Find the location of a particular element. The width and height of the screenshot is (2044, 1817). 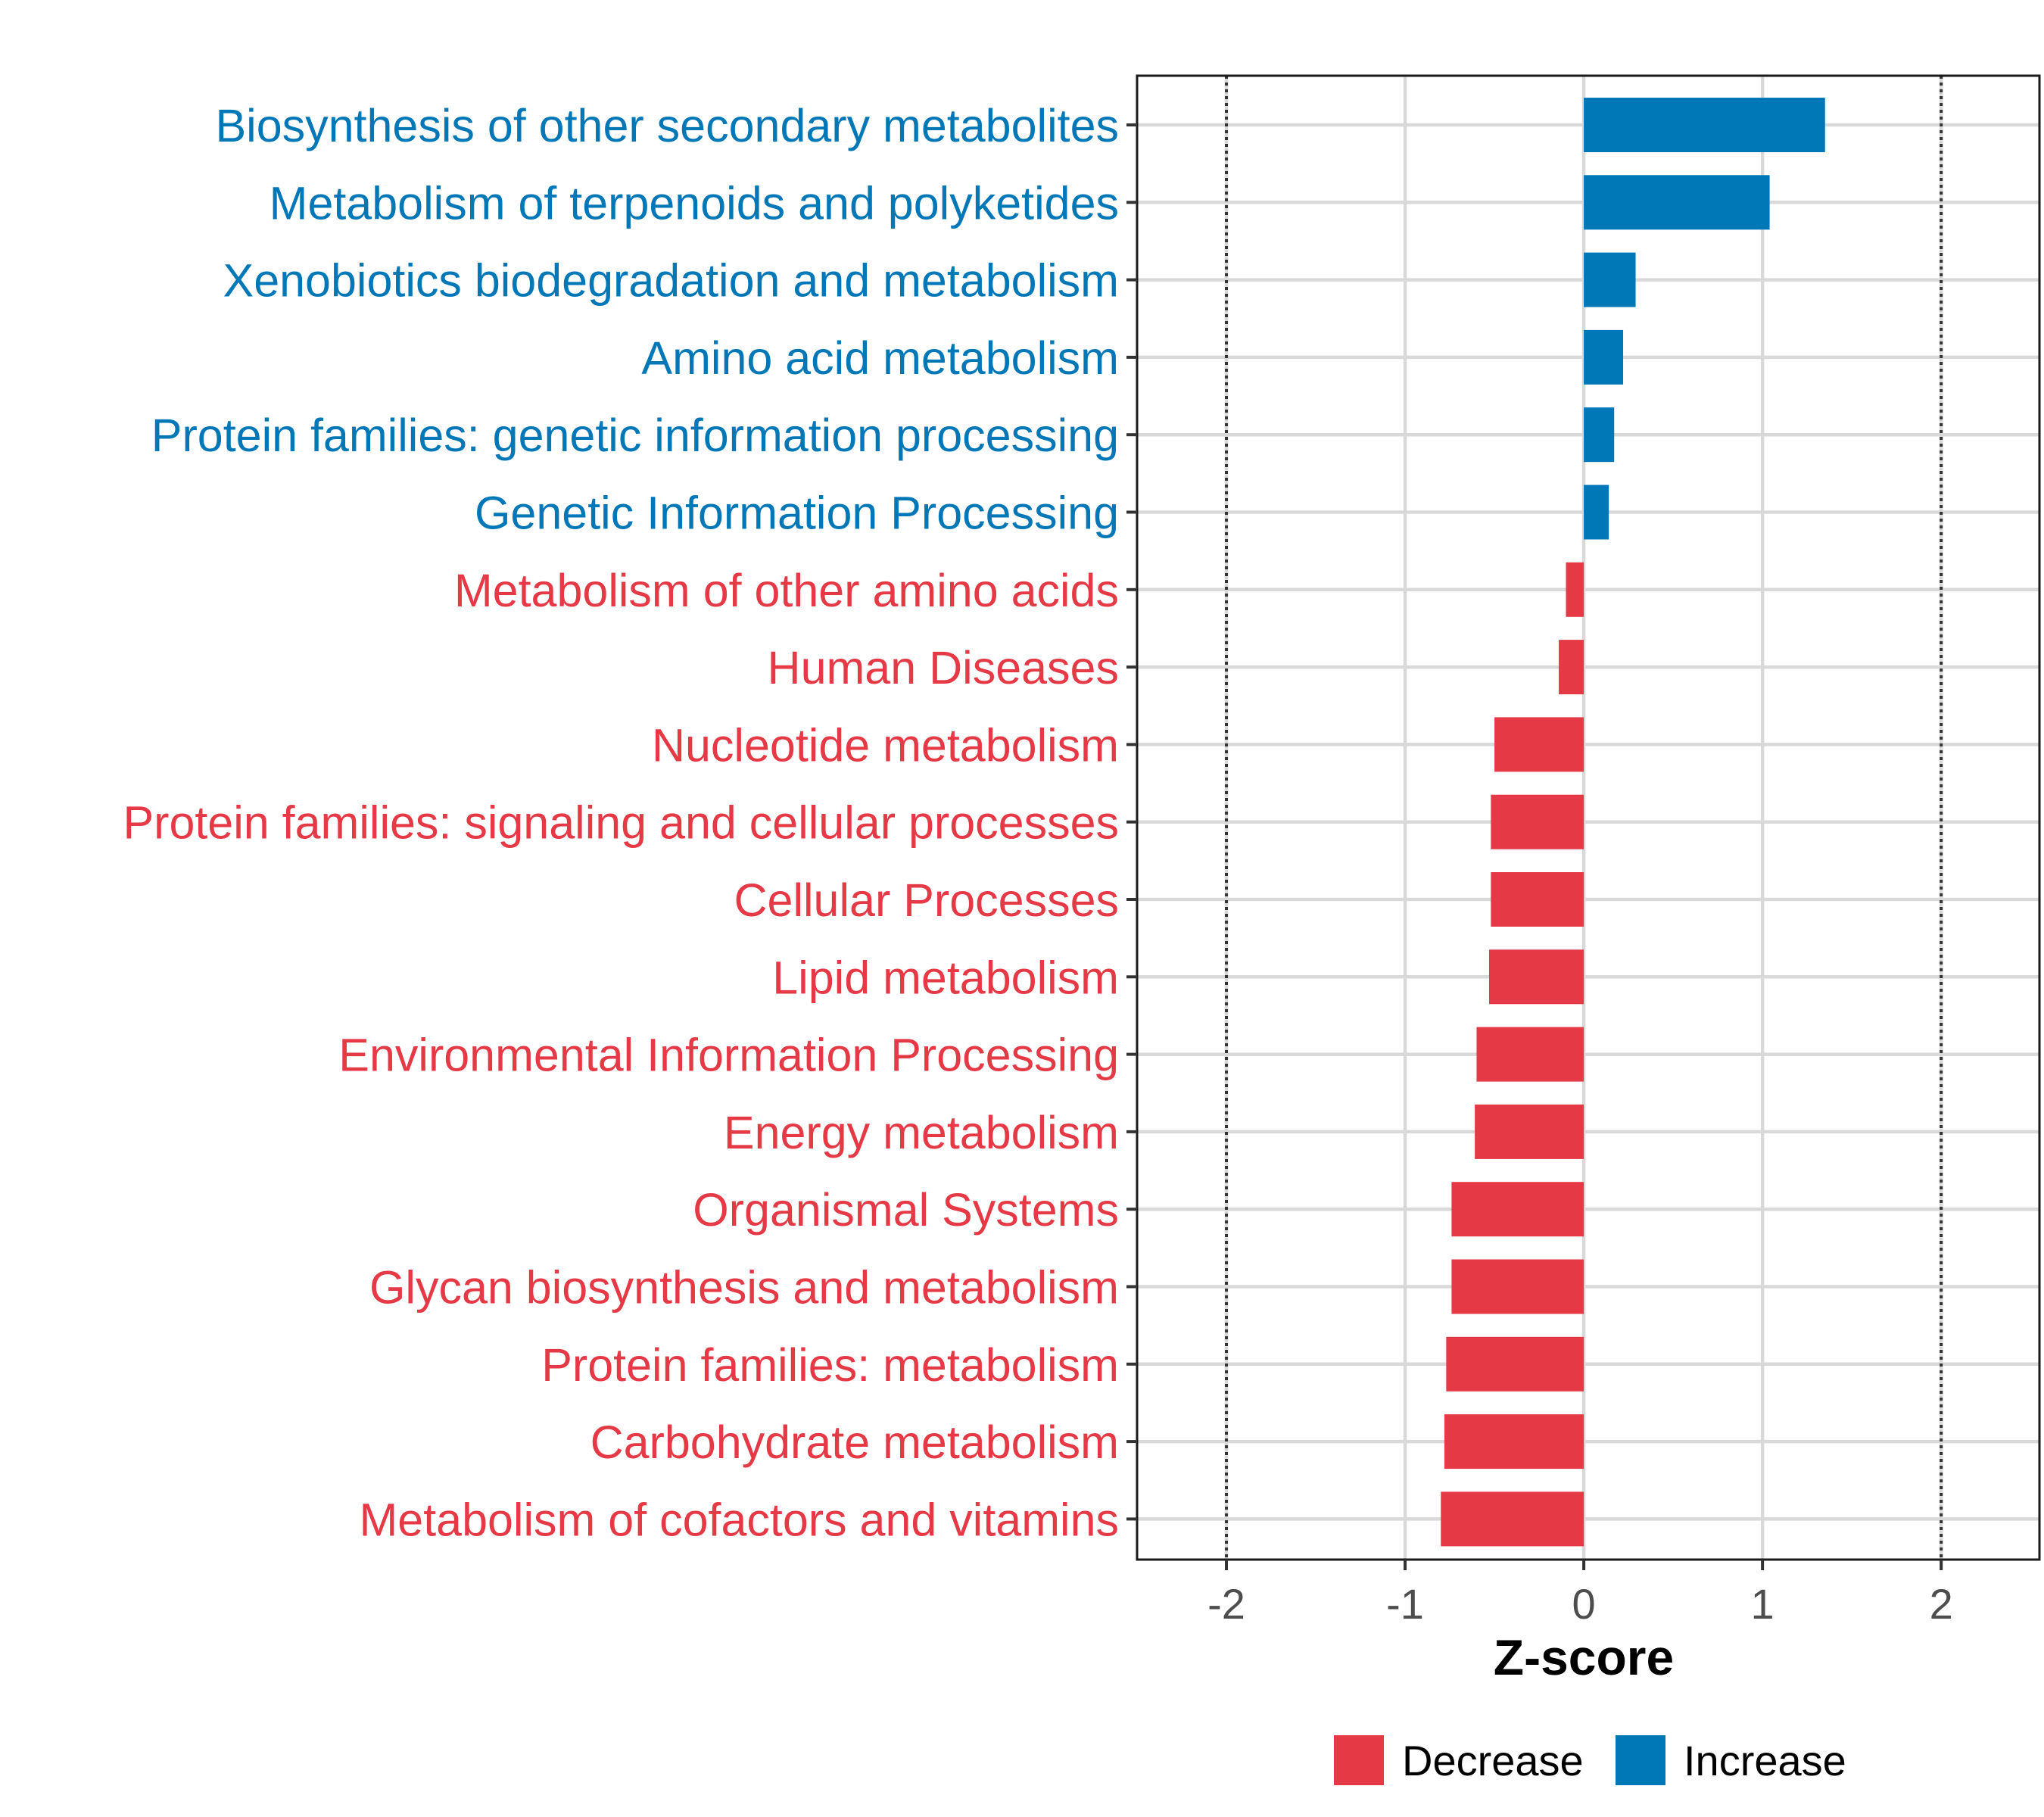

category-label: Metabolism of cofactors and vitamins is located at coordinates (739, 1519).